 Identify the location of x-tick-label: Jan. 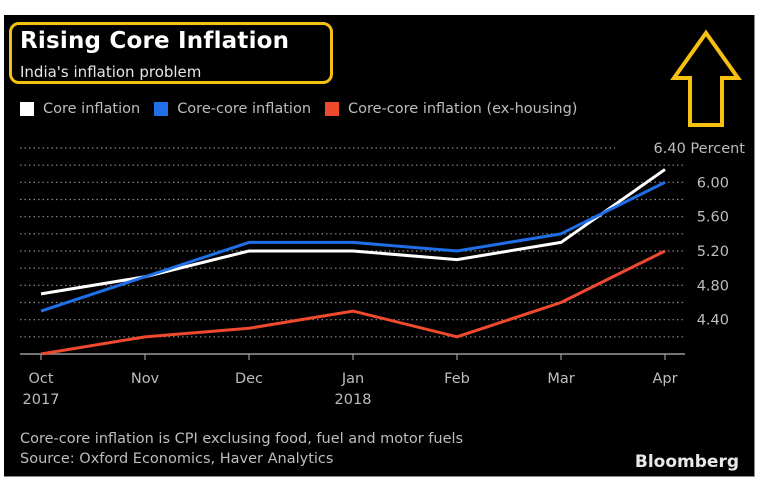
(352, 379).